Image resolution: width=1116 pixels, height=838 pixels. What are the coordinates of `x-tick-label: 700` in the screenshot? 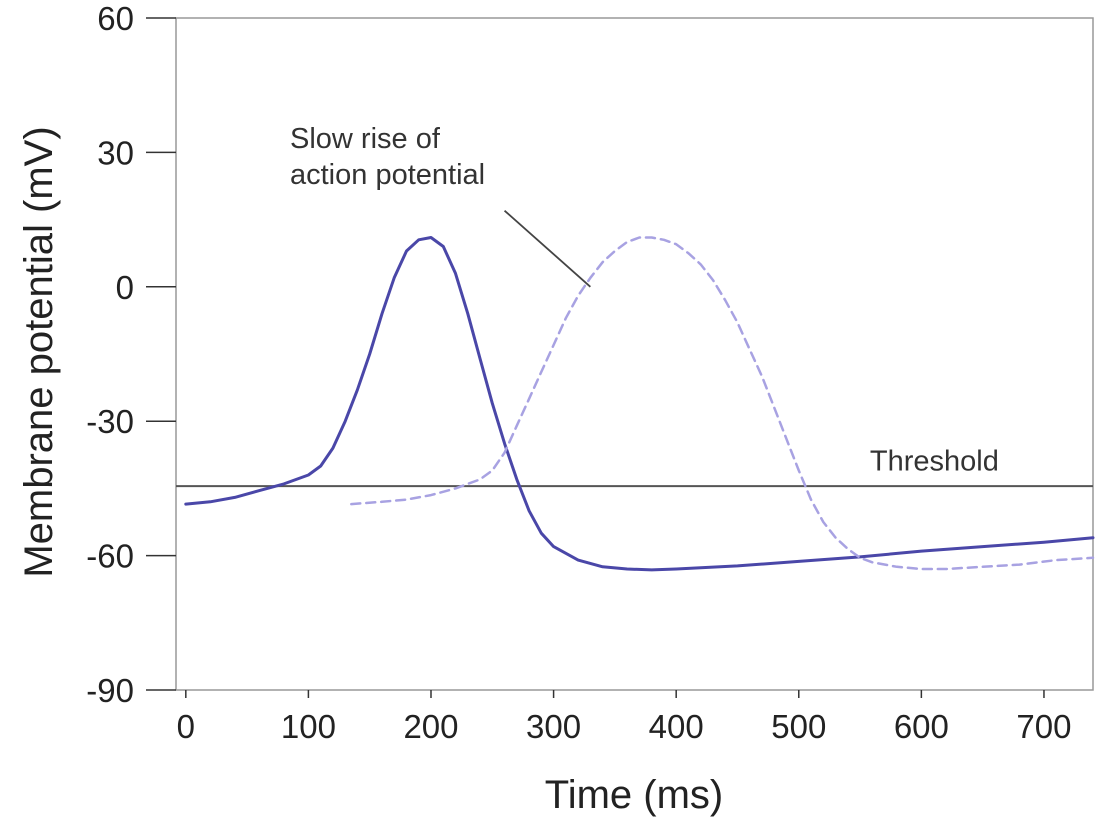 It's located at (1043, 726).